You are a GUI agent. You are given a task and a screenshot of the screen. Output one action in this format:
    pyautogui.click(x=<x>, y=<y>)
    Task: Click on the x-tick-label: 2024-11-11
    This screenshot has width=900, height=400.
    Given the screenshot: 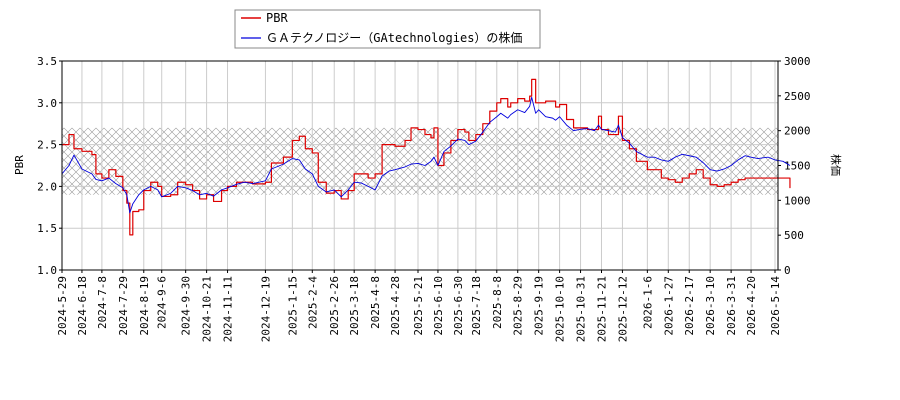 What is the action you would take?
    pyautogui.click(x=228, y=309)
    